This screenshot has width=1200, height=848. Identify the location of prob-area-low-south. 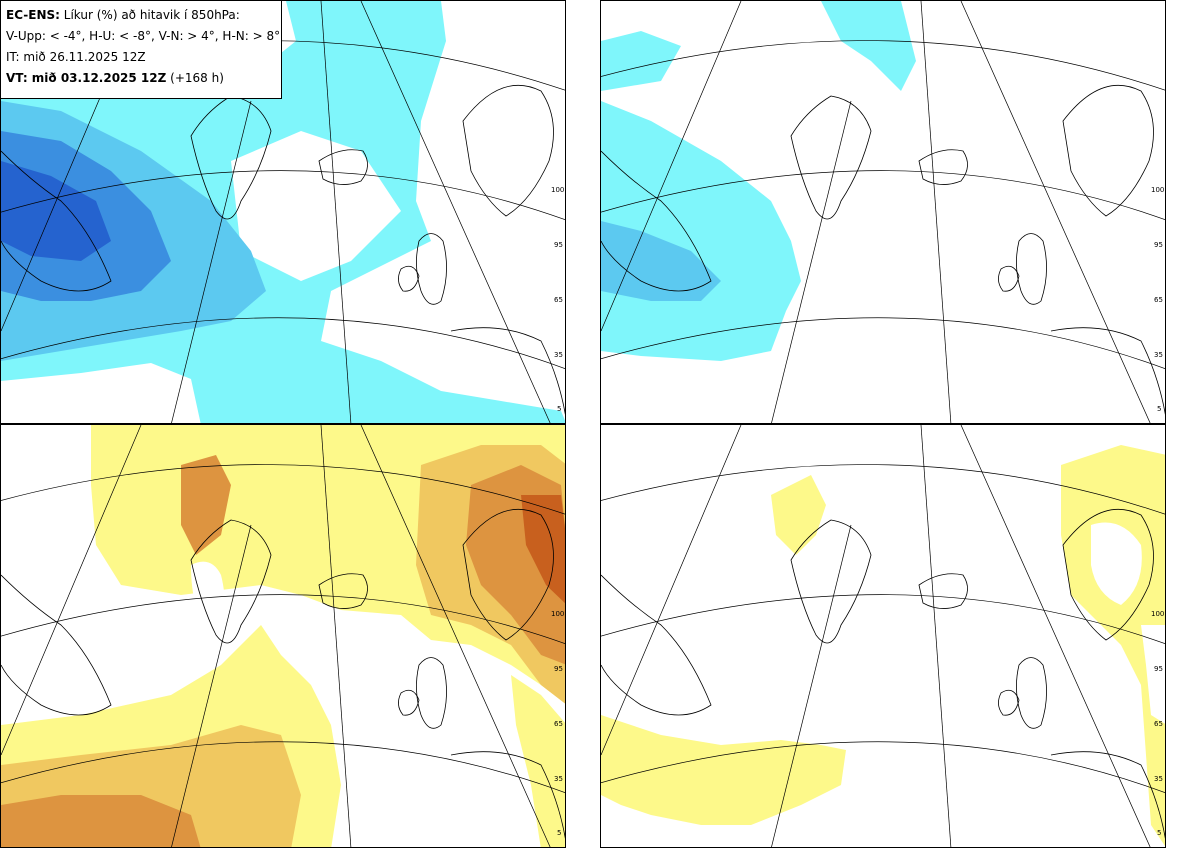
(723, 770).